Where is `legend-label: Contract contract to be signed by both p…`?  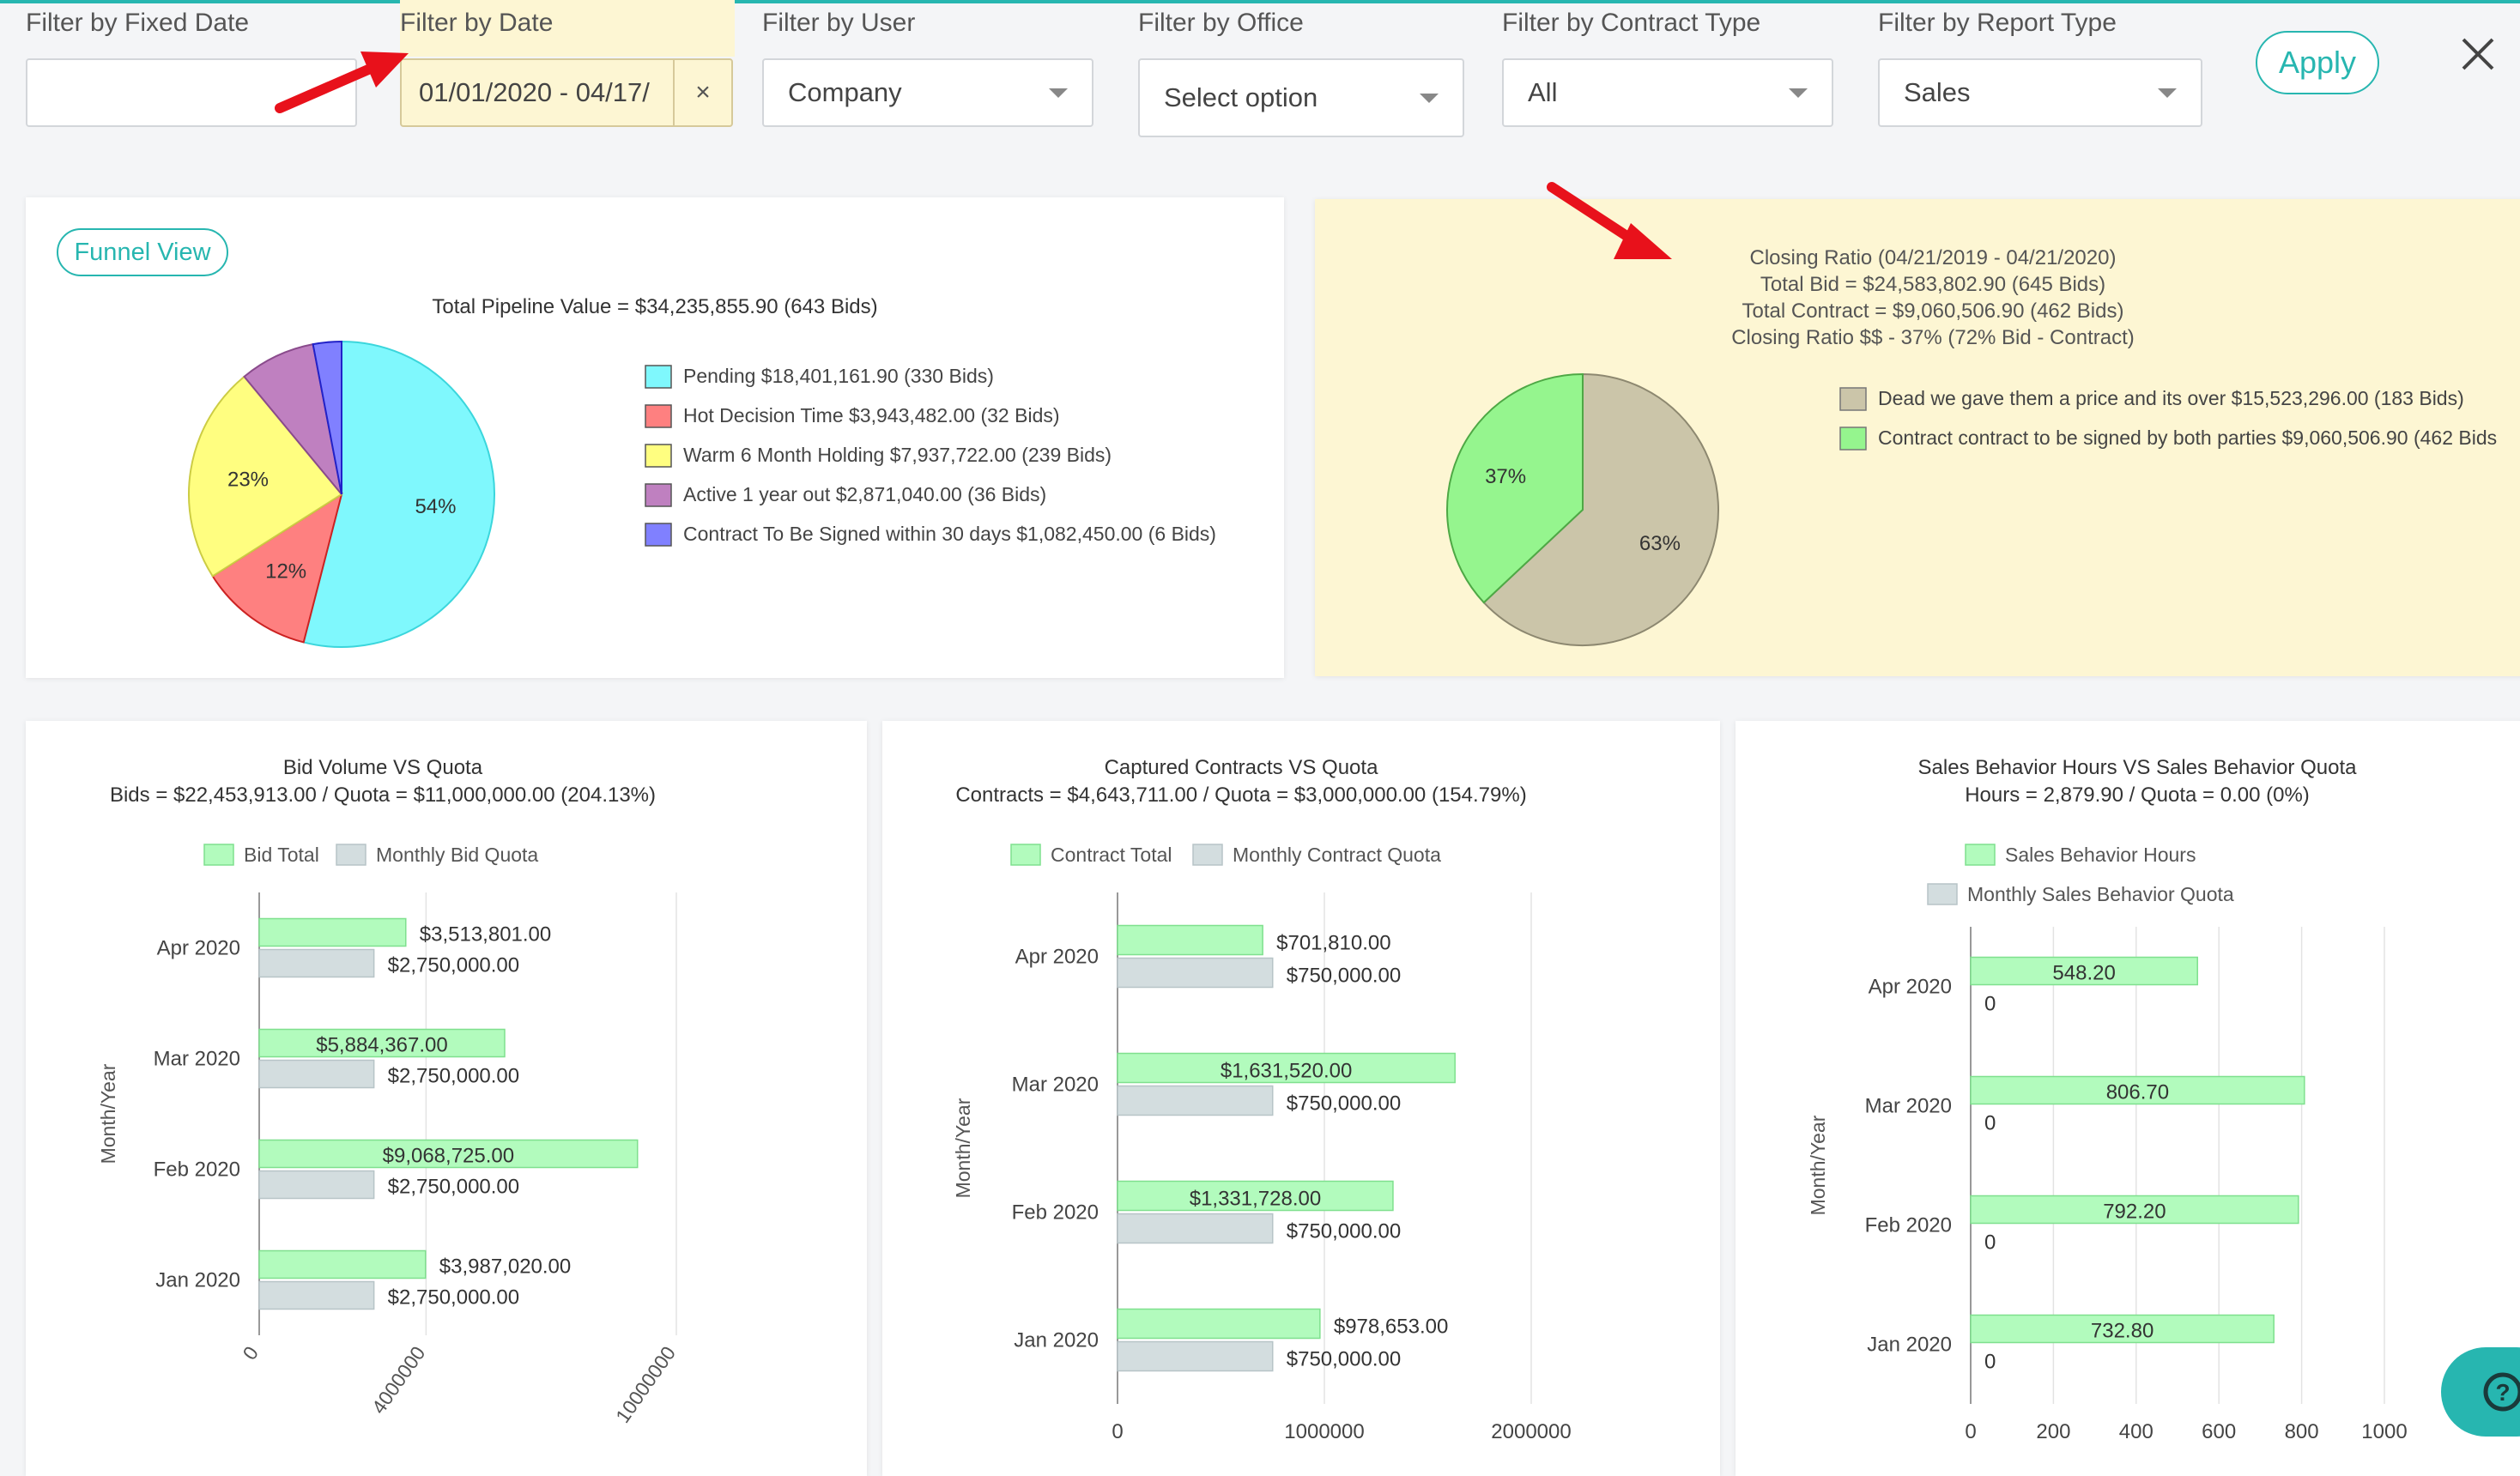 legend-label: Contract contract to be signed by both p… is located at coordinates (2187, 437).